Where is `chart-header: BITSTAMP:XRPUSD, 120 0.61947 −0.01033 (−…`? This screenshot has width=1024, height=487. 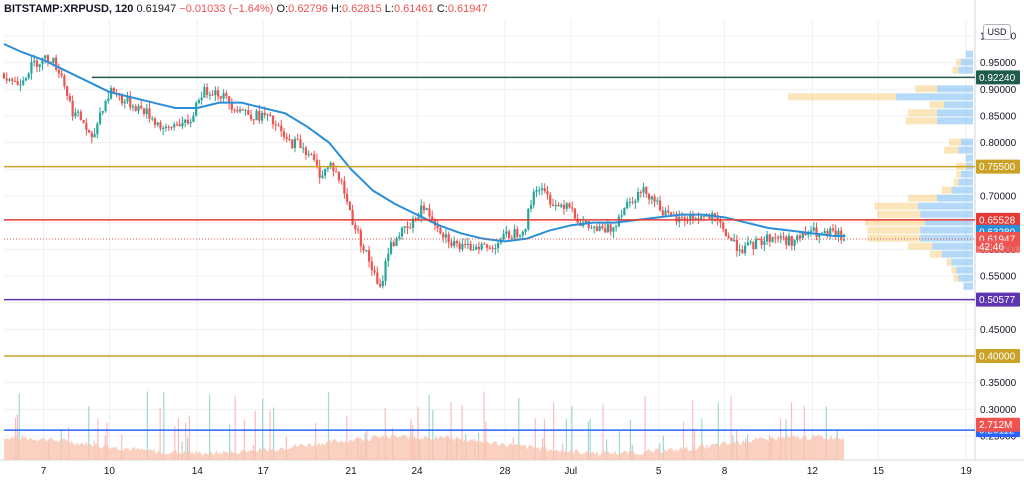 chart-header: BITSTAMP:XRPUSD, 120 0.61947 −0.01033 (−… is located at coordinates (246, 9).